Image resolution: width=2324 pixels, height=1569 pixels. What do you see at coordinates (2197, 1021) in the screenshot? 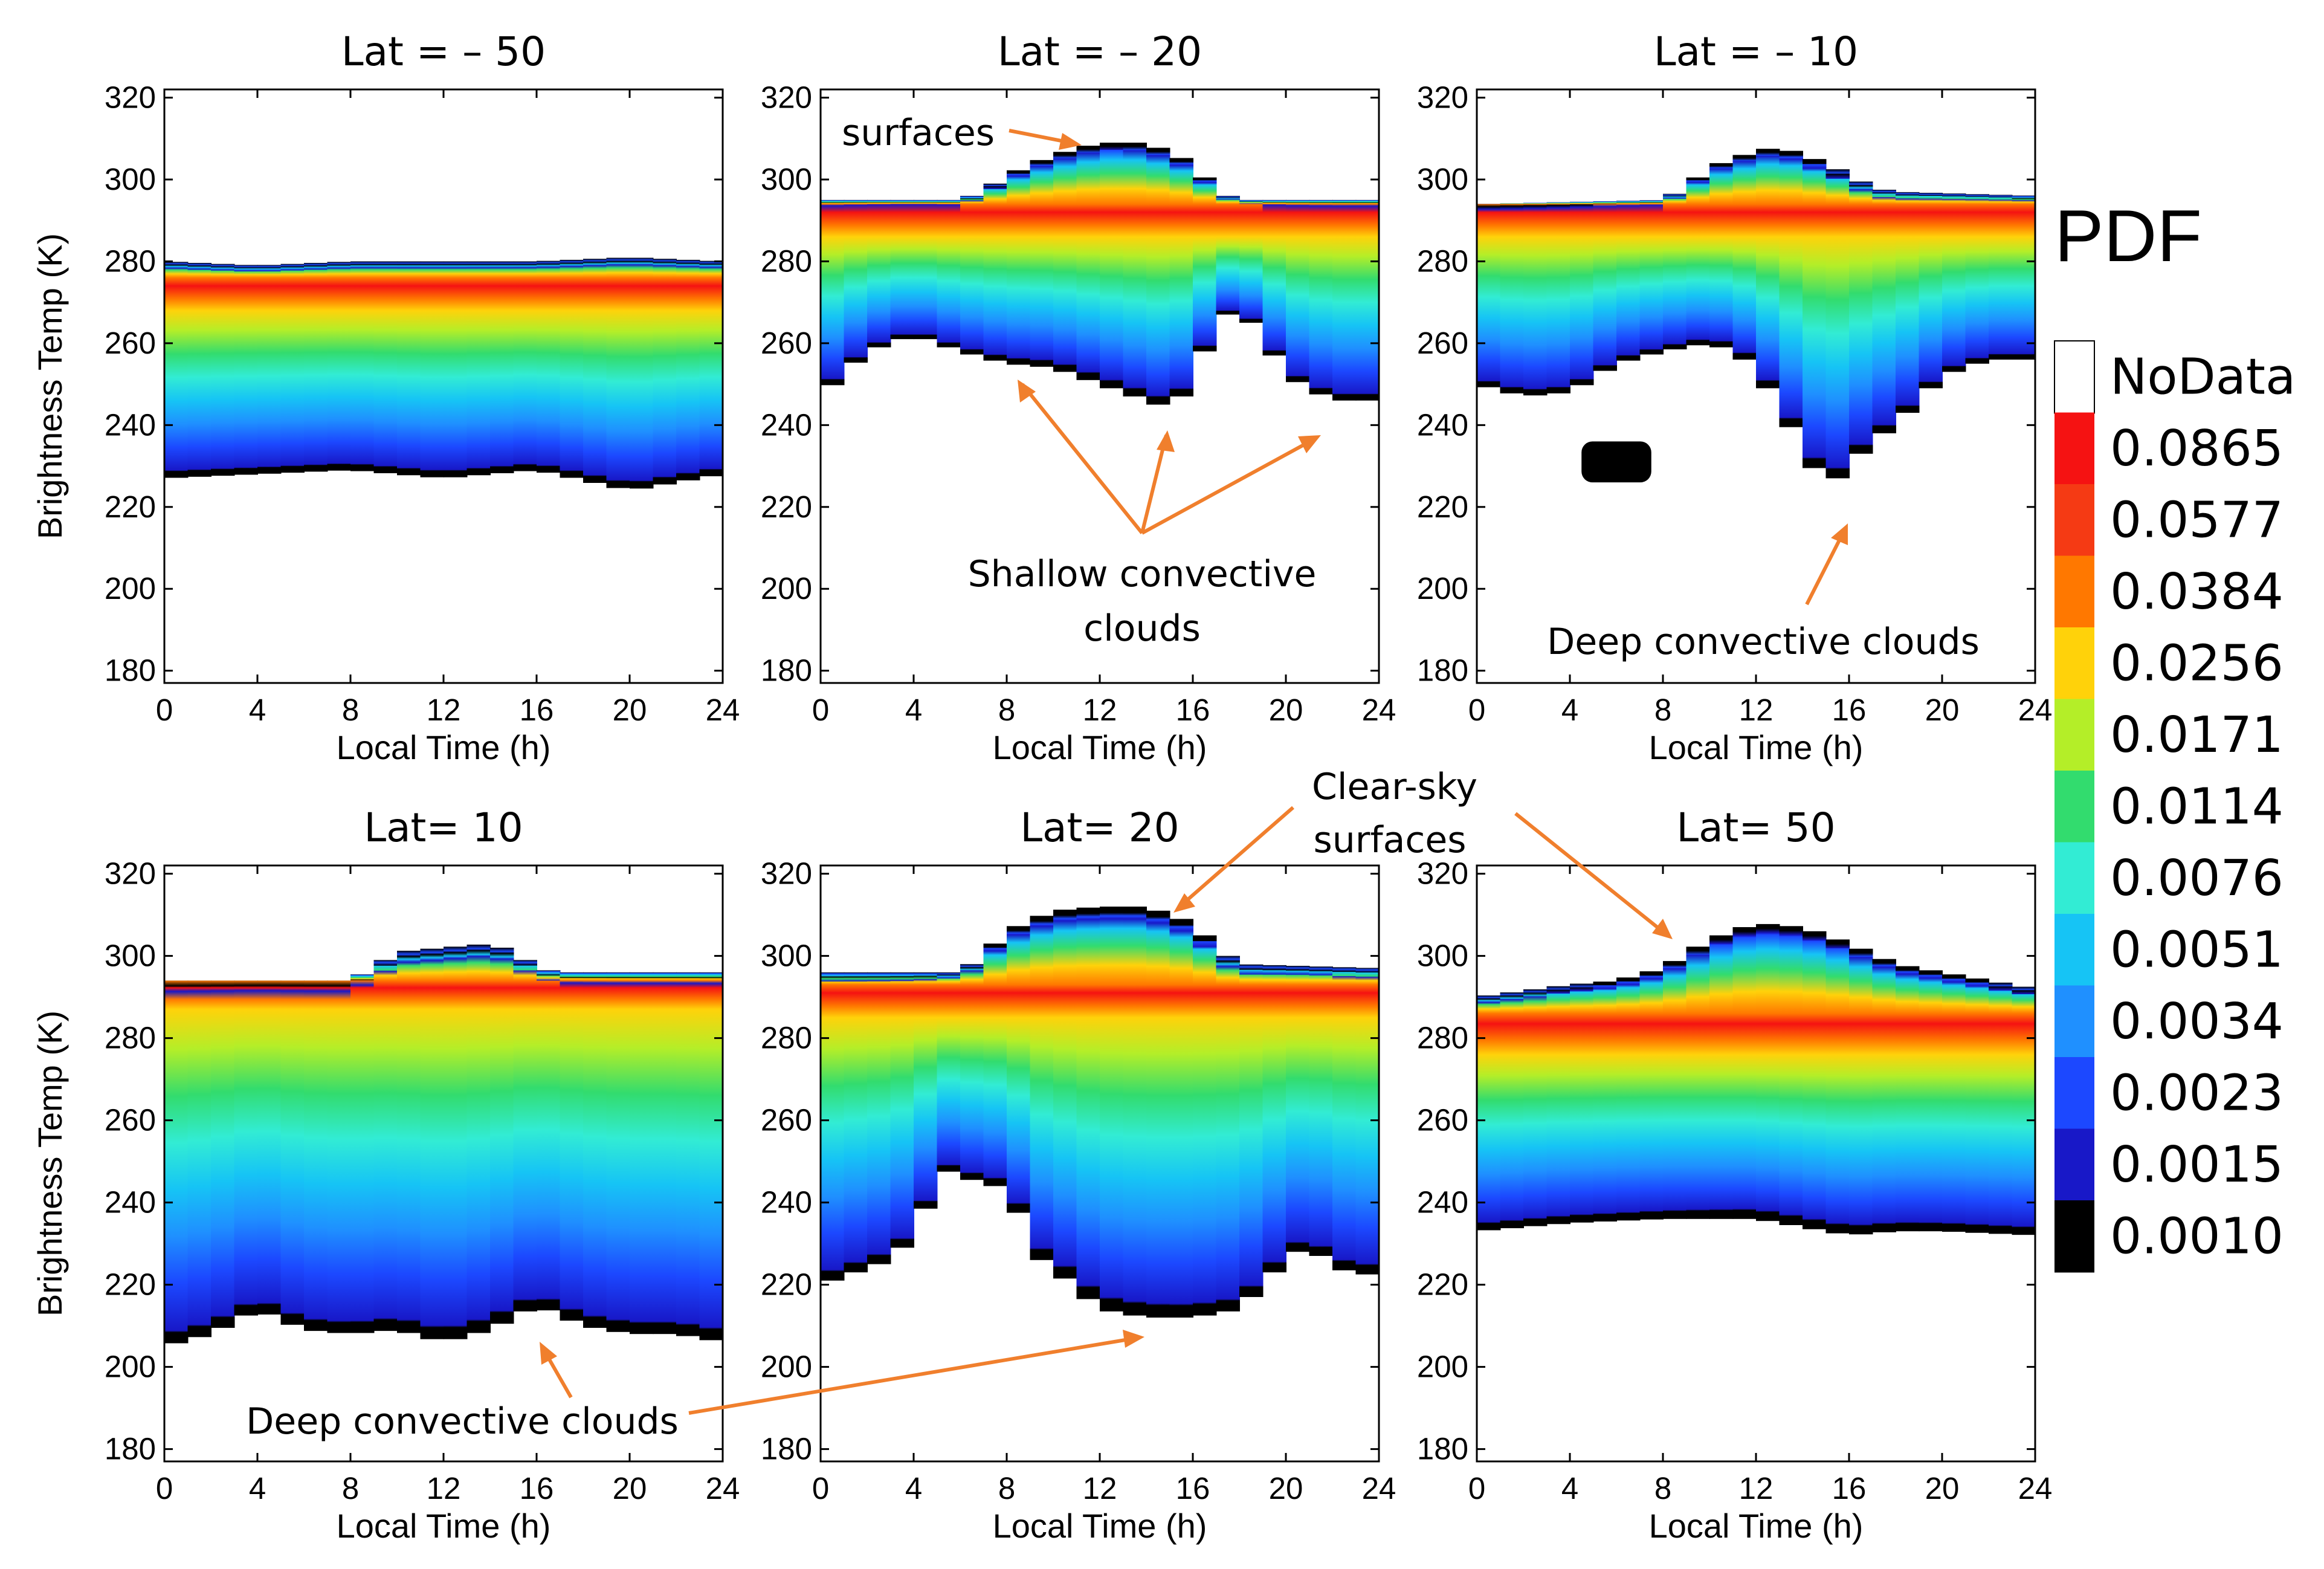
I see `colorbar-label: 0.0034` at bounding box center [2197, 1021].